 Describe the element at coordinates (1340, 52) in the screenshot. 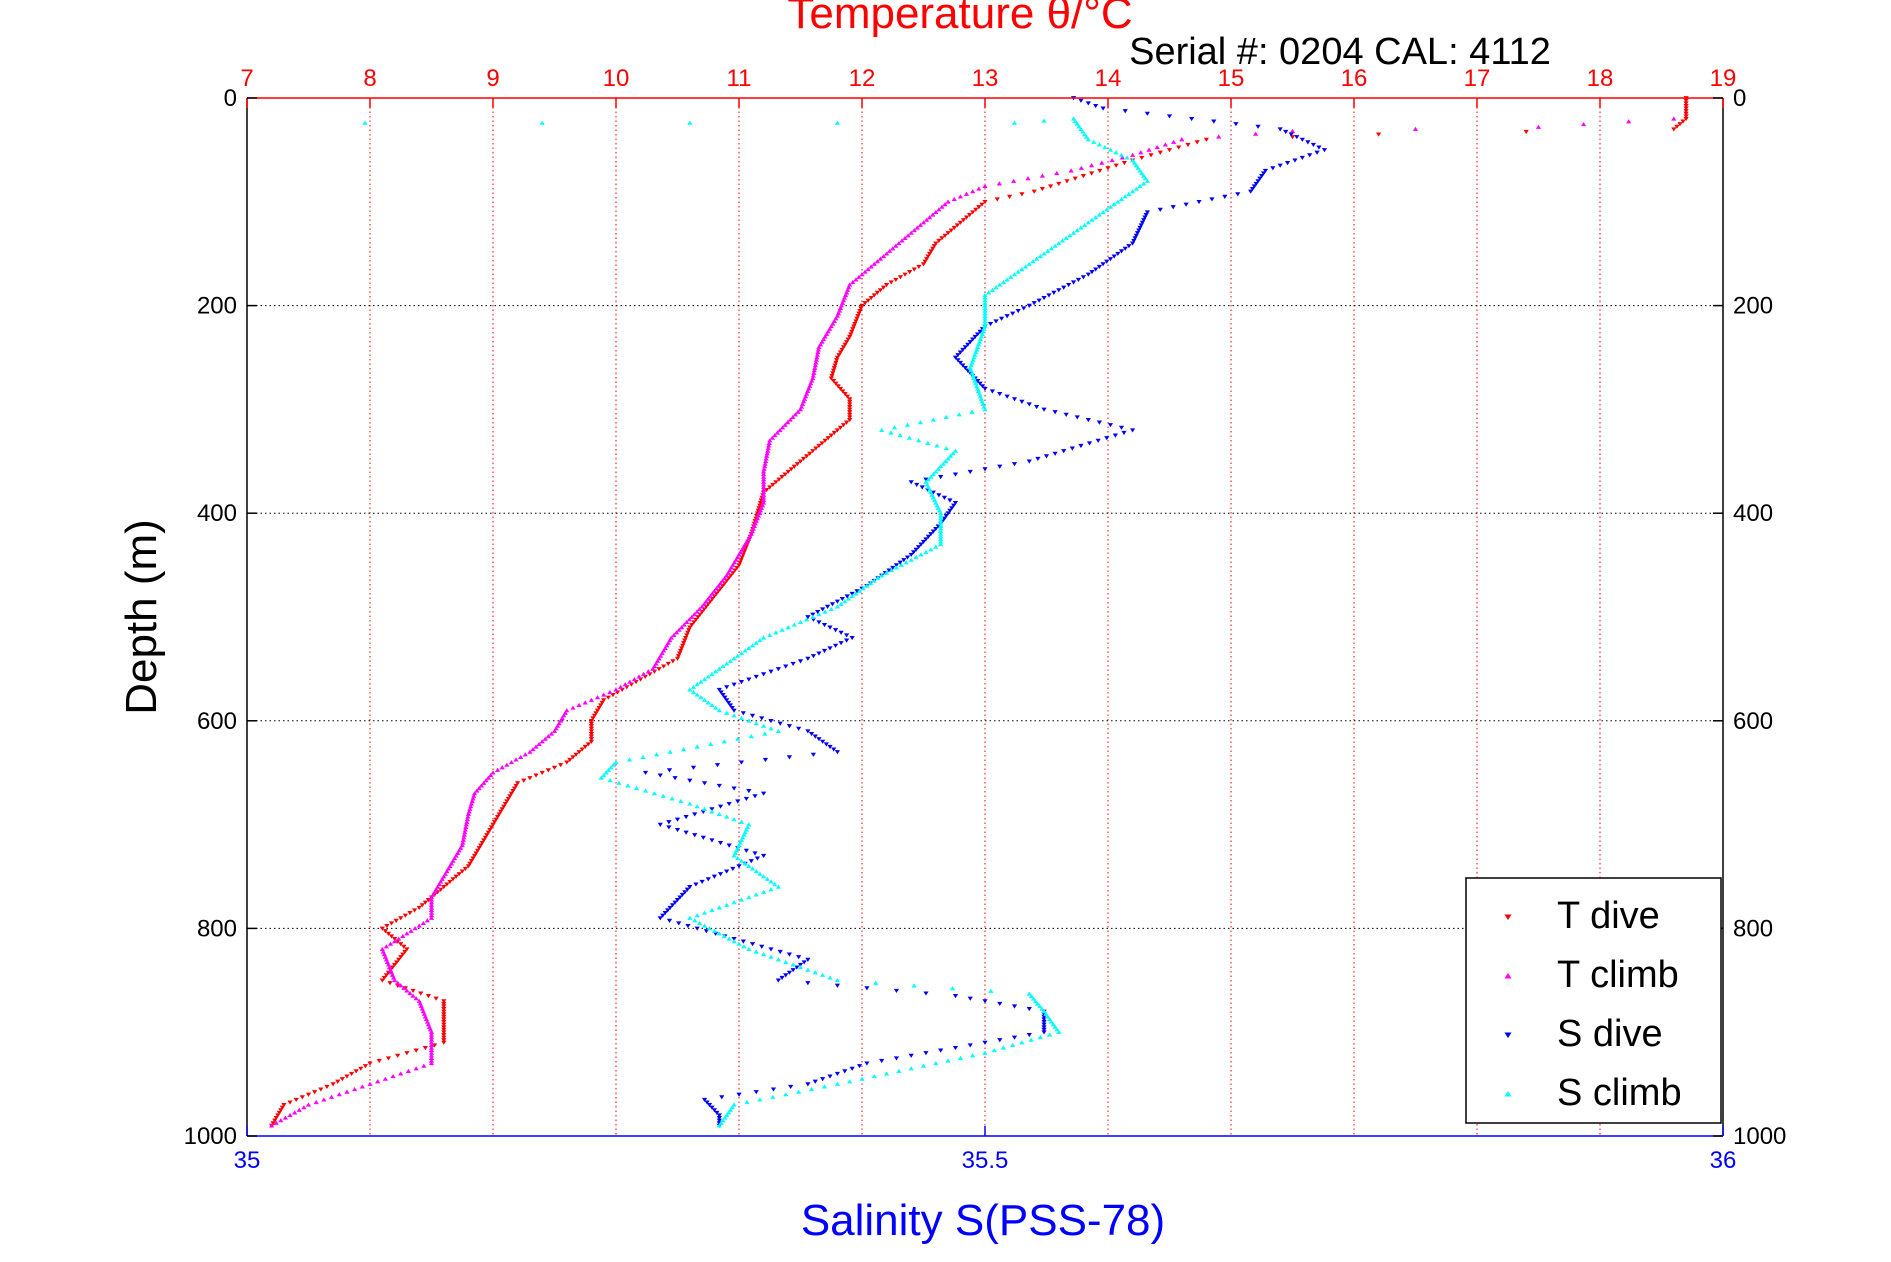

I see `chart-subtitle: Serial #: 0204 CAL: 4112` at that location.